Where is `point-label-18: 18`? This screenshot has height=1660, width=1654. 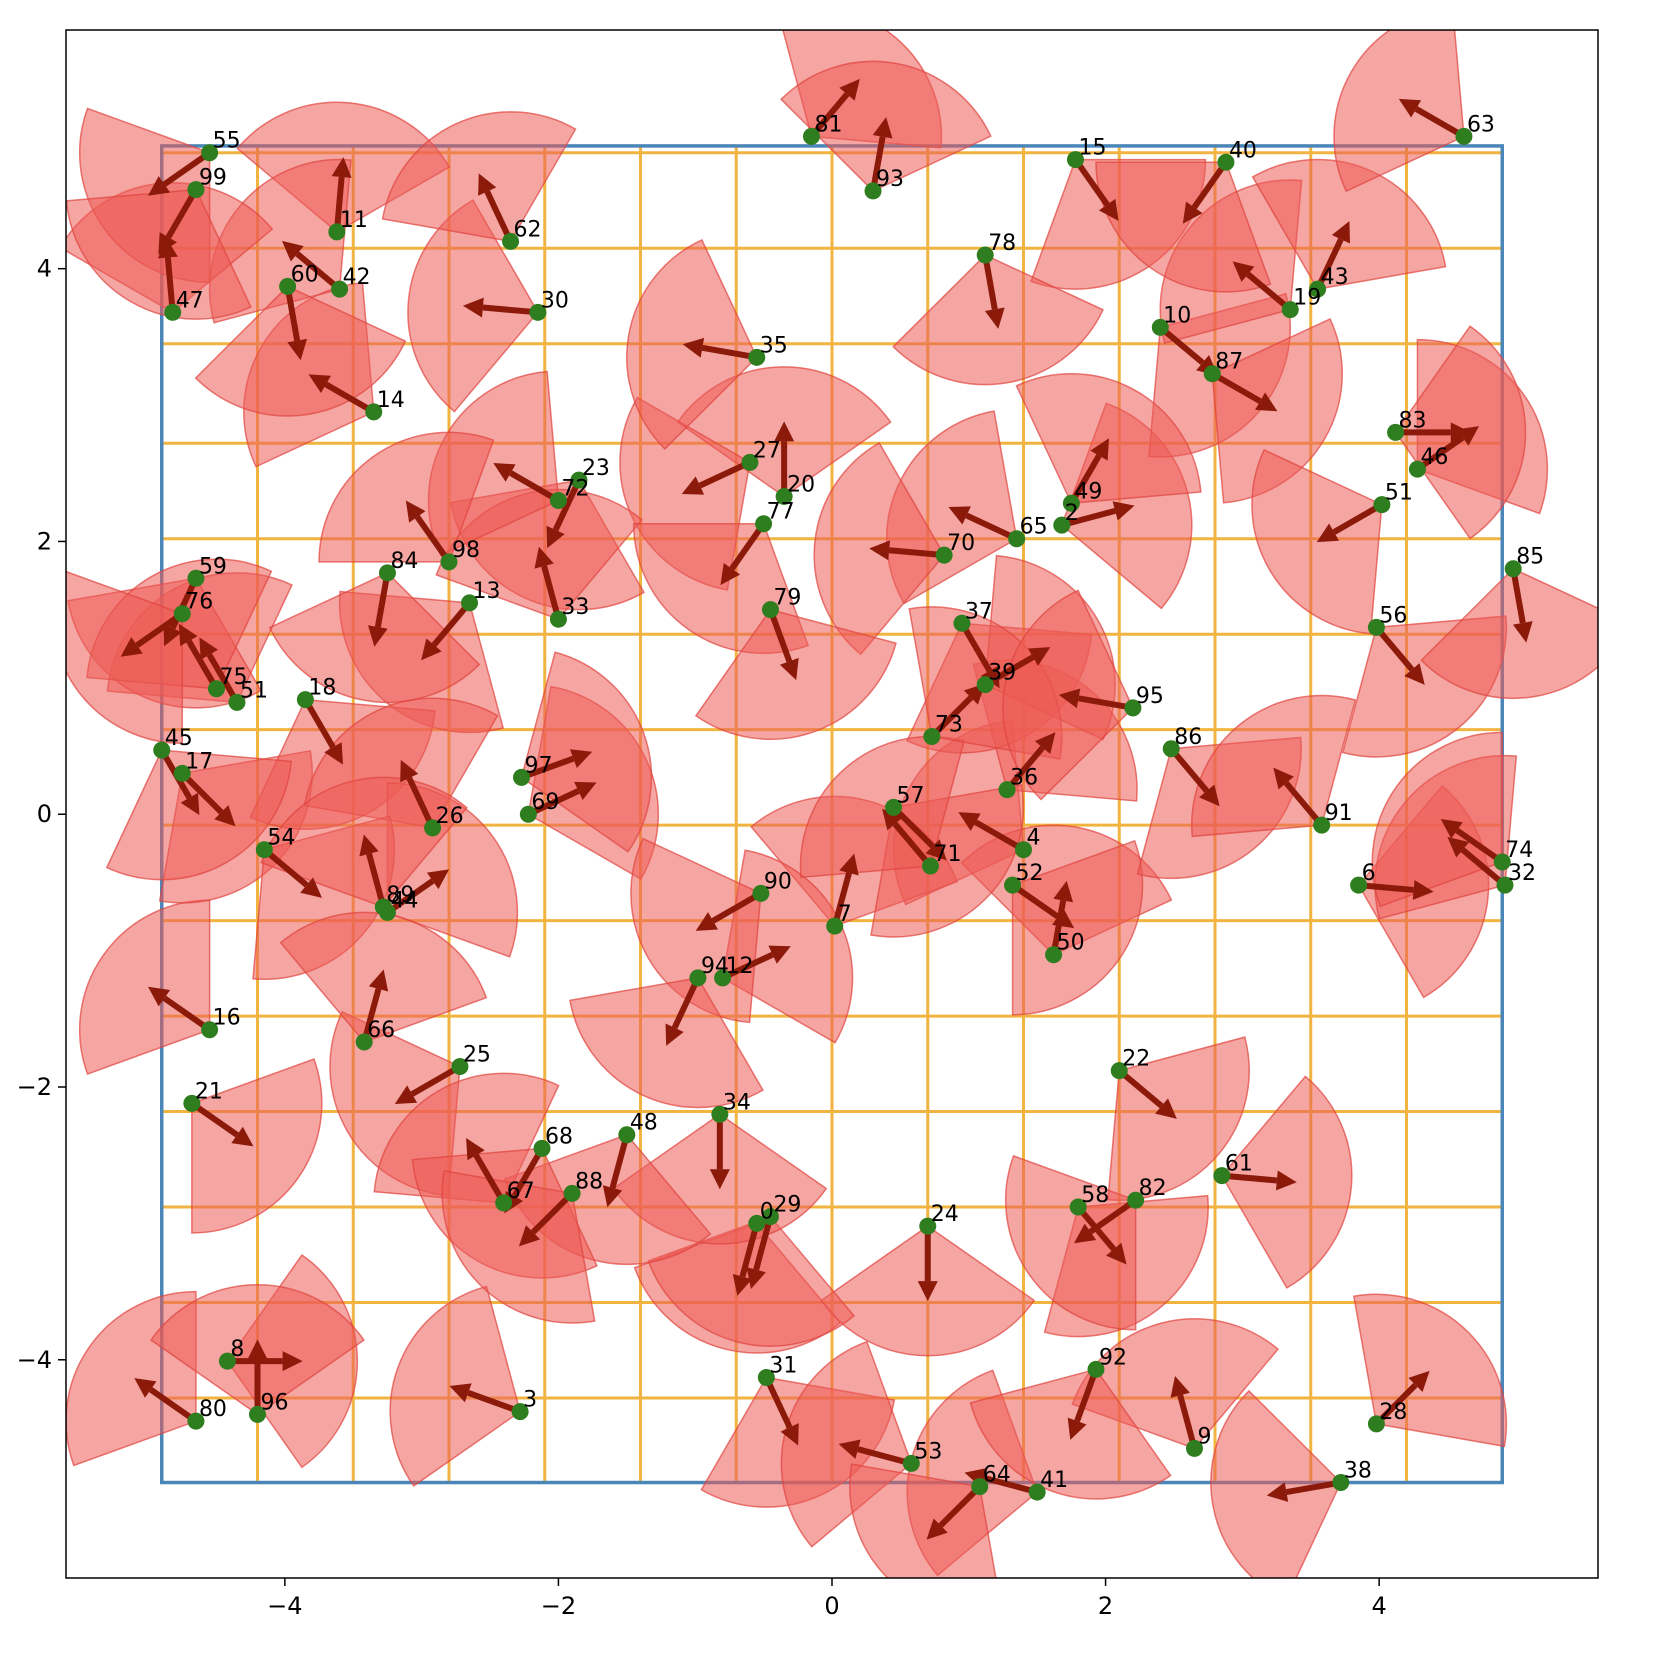 point-label-18: 18 is located at coordinates (322, 688).